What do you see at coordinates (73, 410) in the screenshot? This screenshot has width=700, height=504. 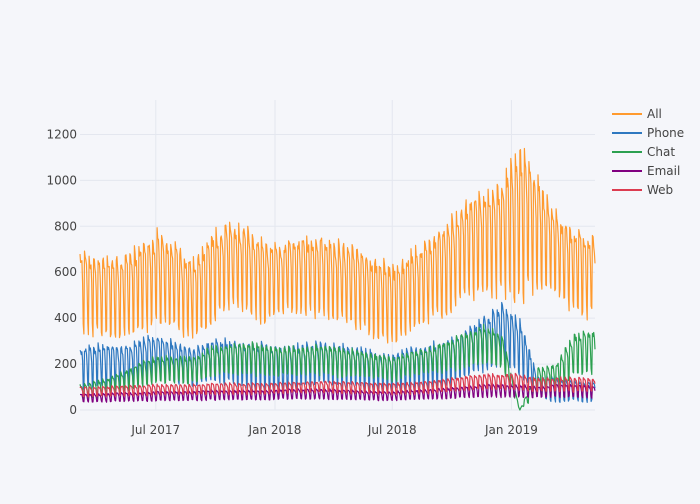 I see `y-tick-label: 0` at bounding box center [73, 410].